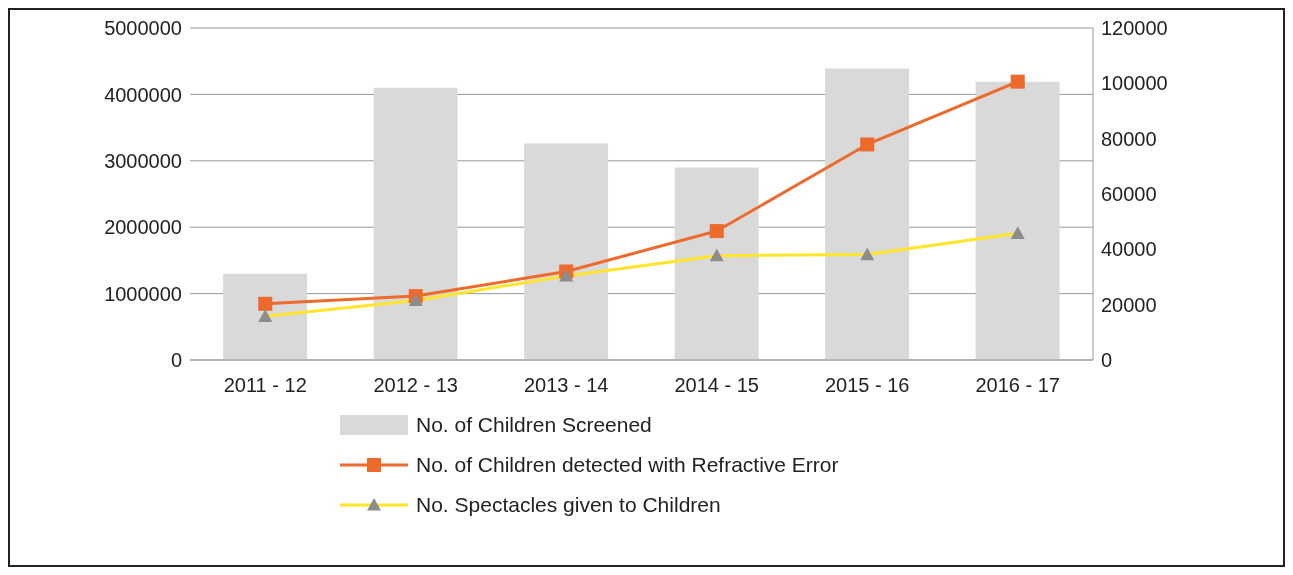 This screenshot has width=1293, height=575. Describe the element at coordinates (265, 385) in the screenshot. I see `x-tick-label: 2011 - 12` at that location.